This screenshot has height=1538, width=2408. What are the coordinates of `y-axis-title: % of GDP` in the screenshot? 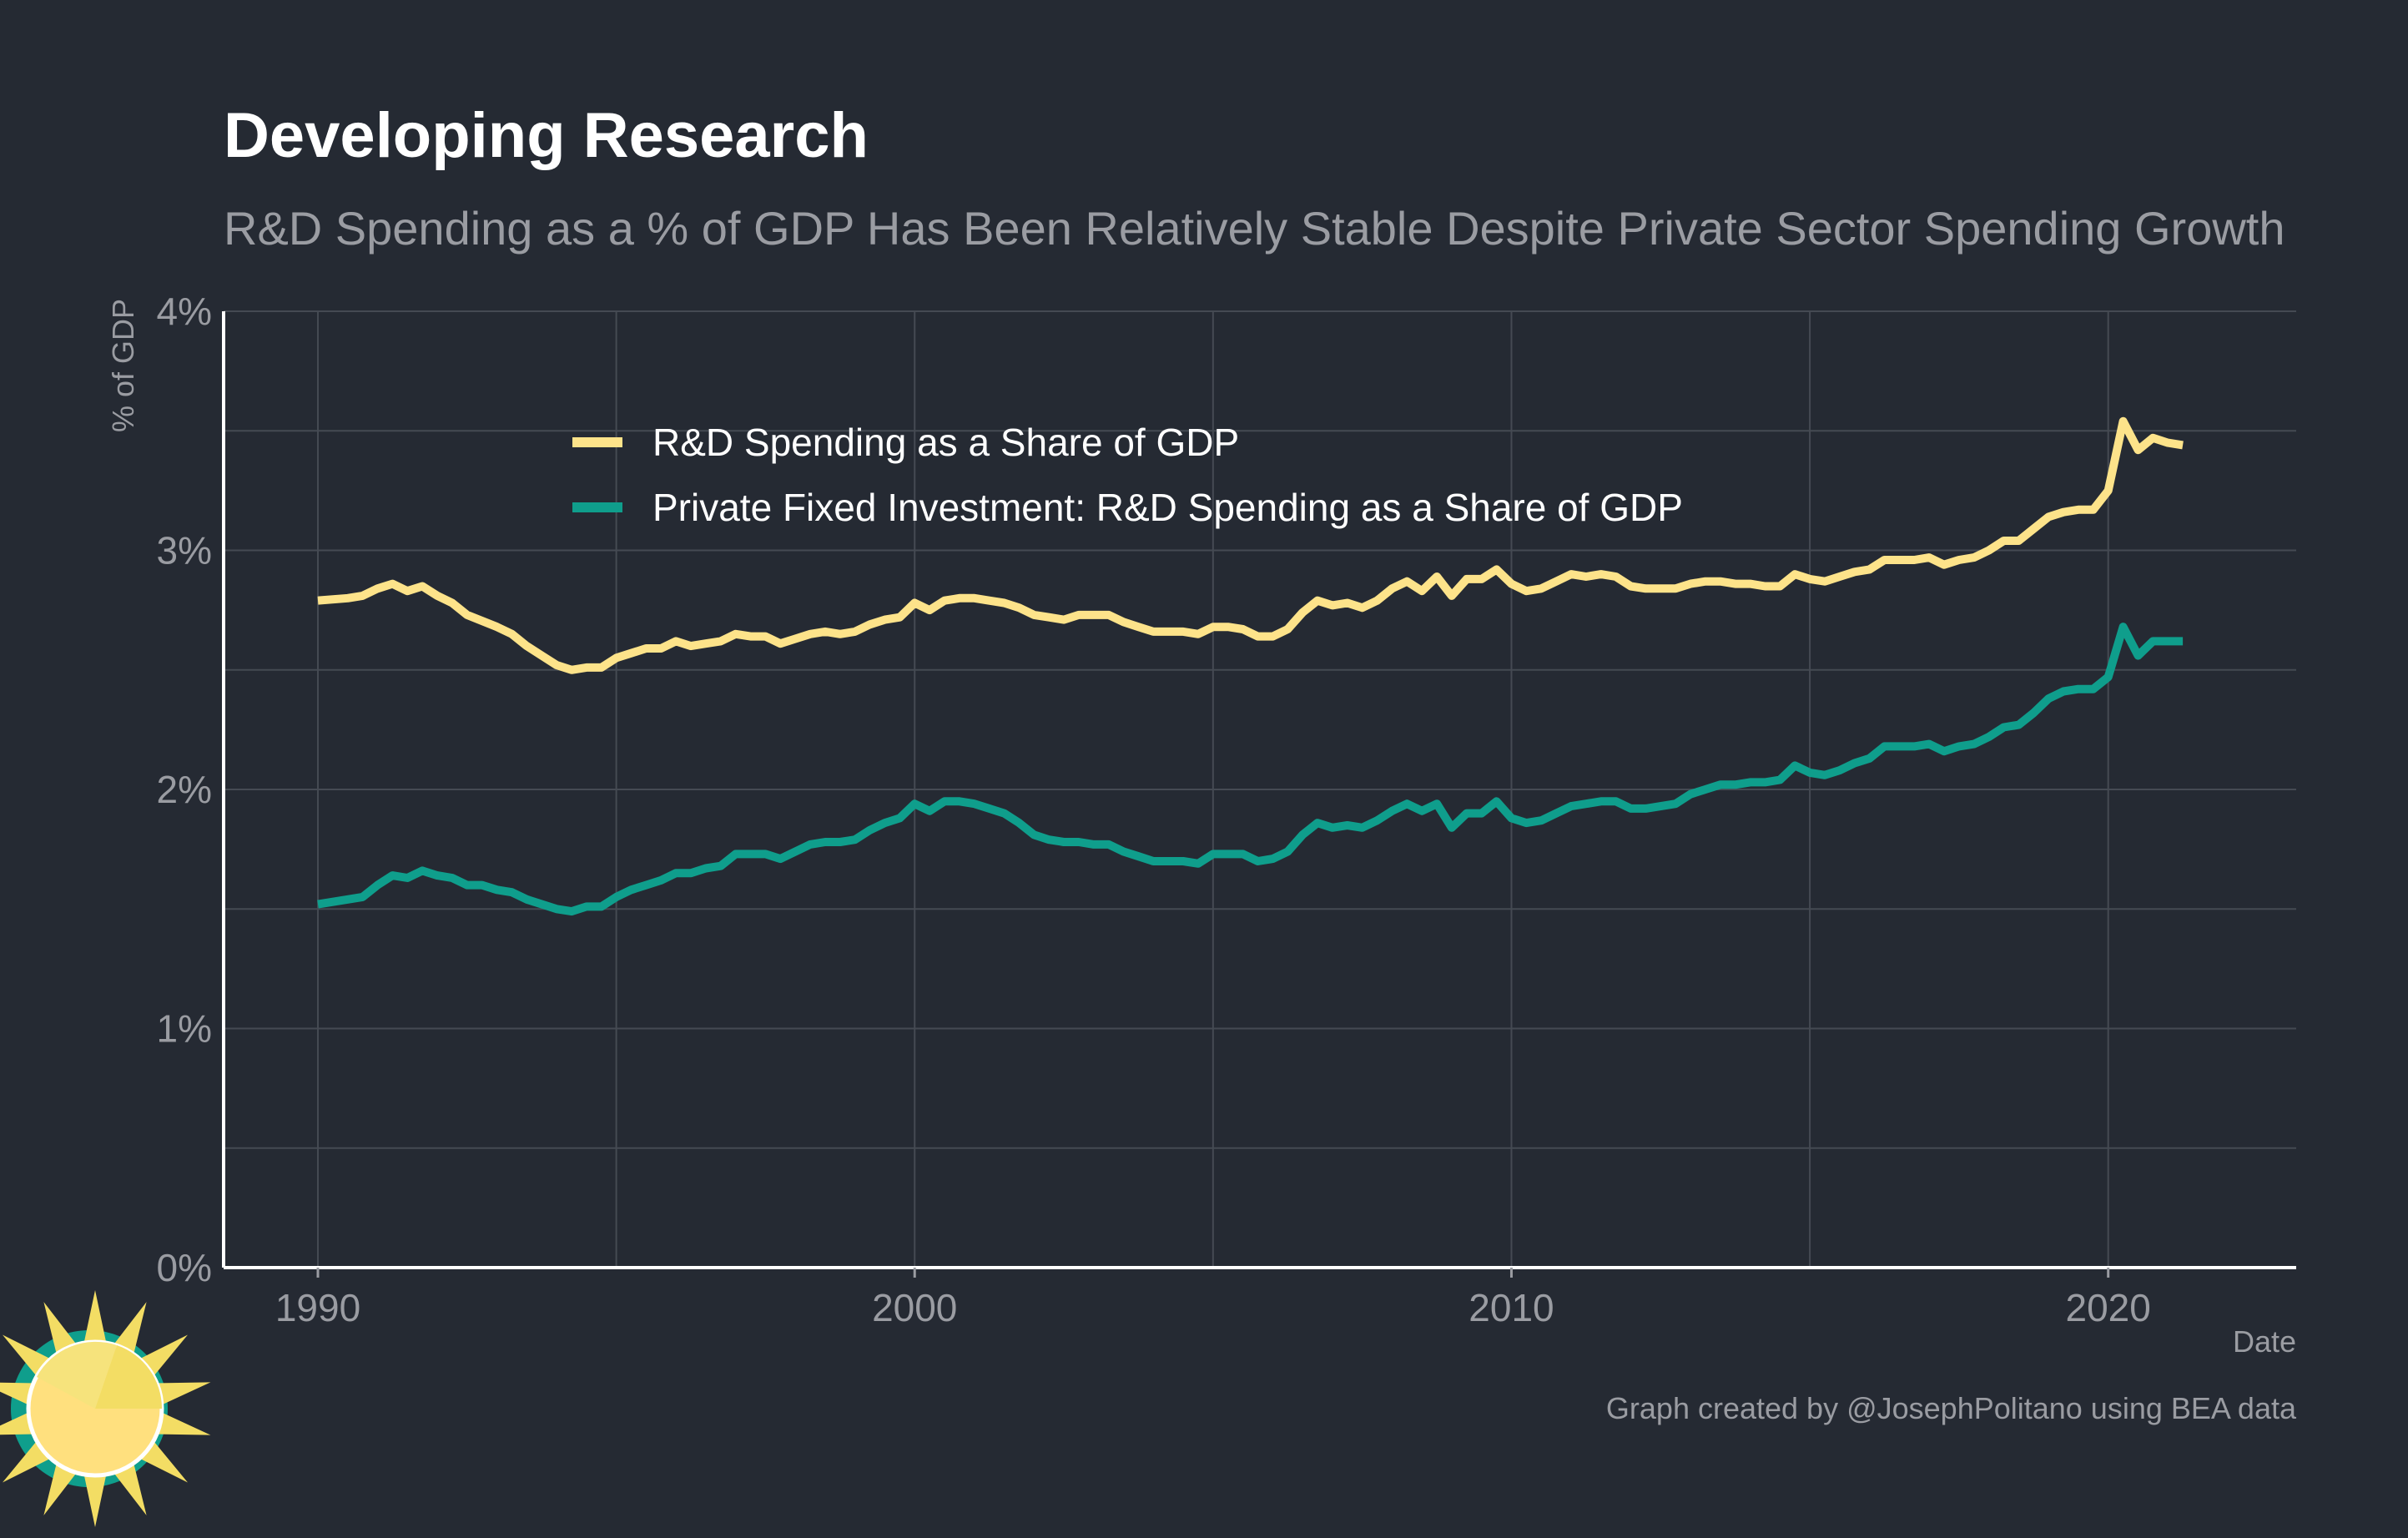 It's located at (123, 365).